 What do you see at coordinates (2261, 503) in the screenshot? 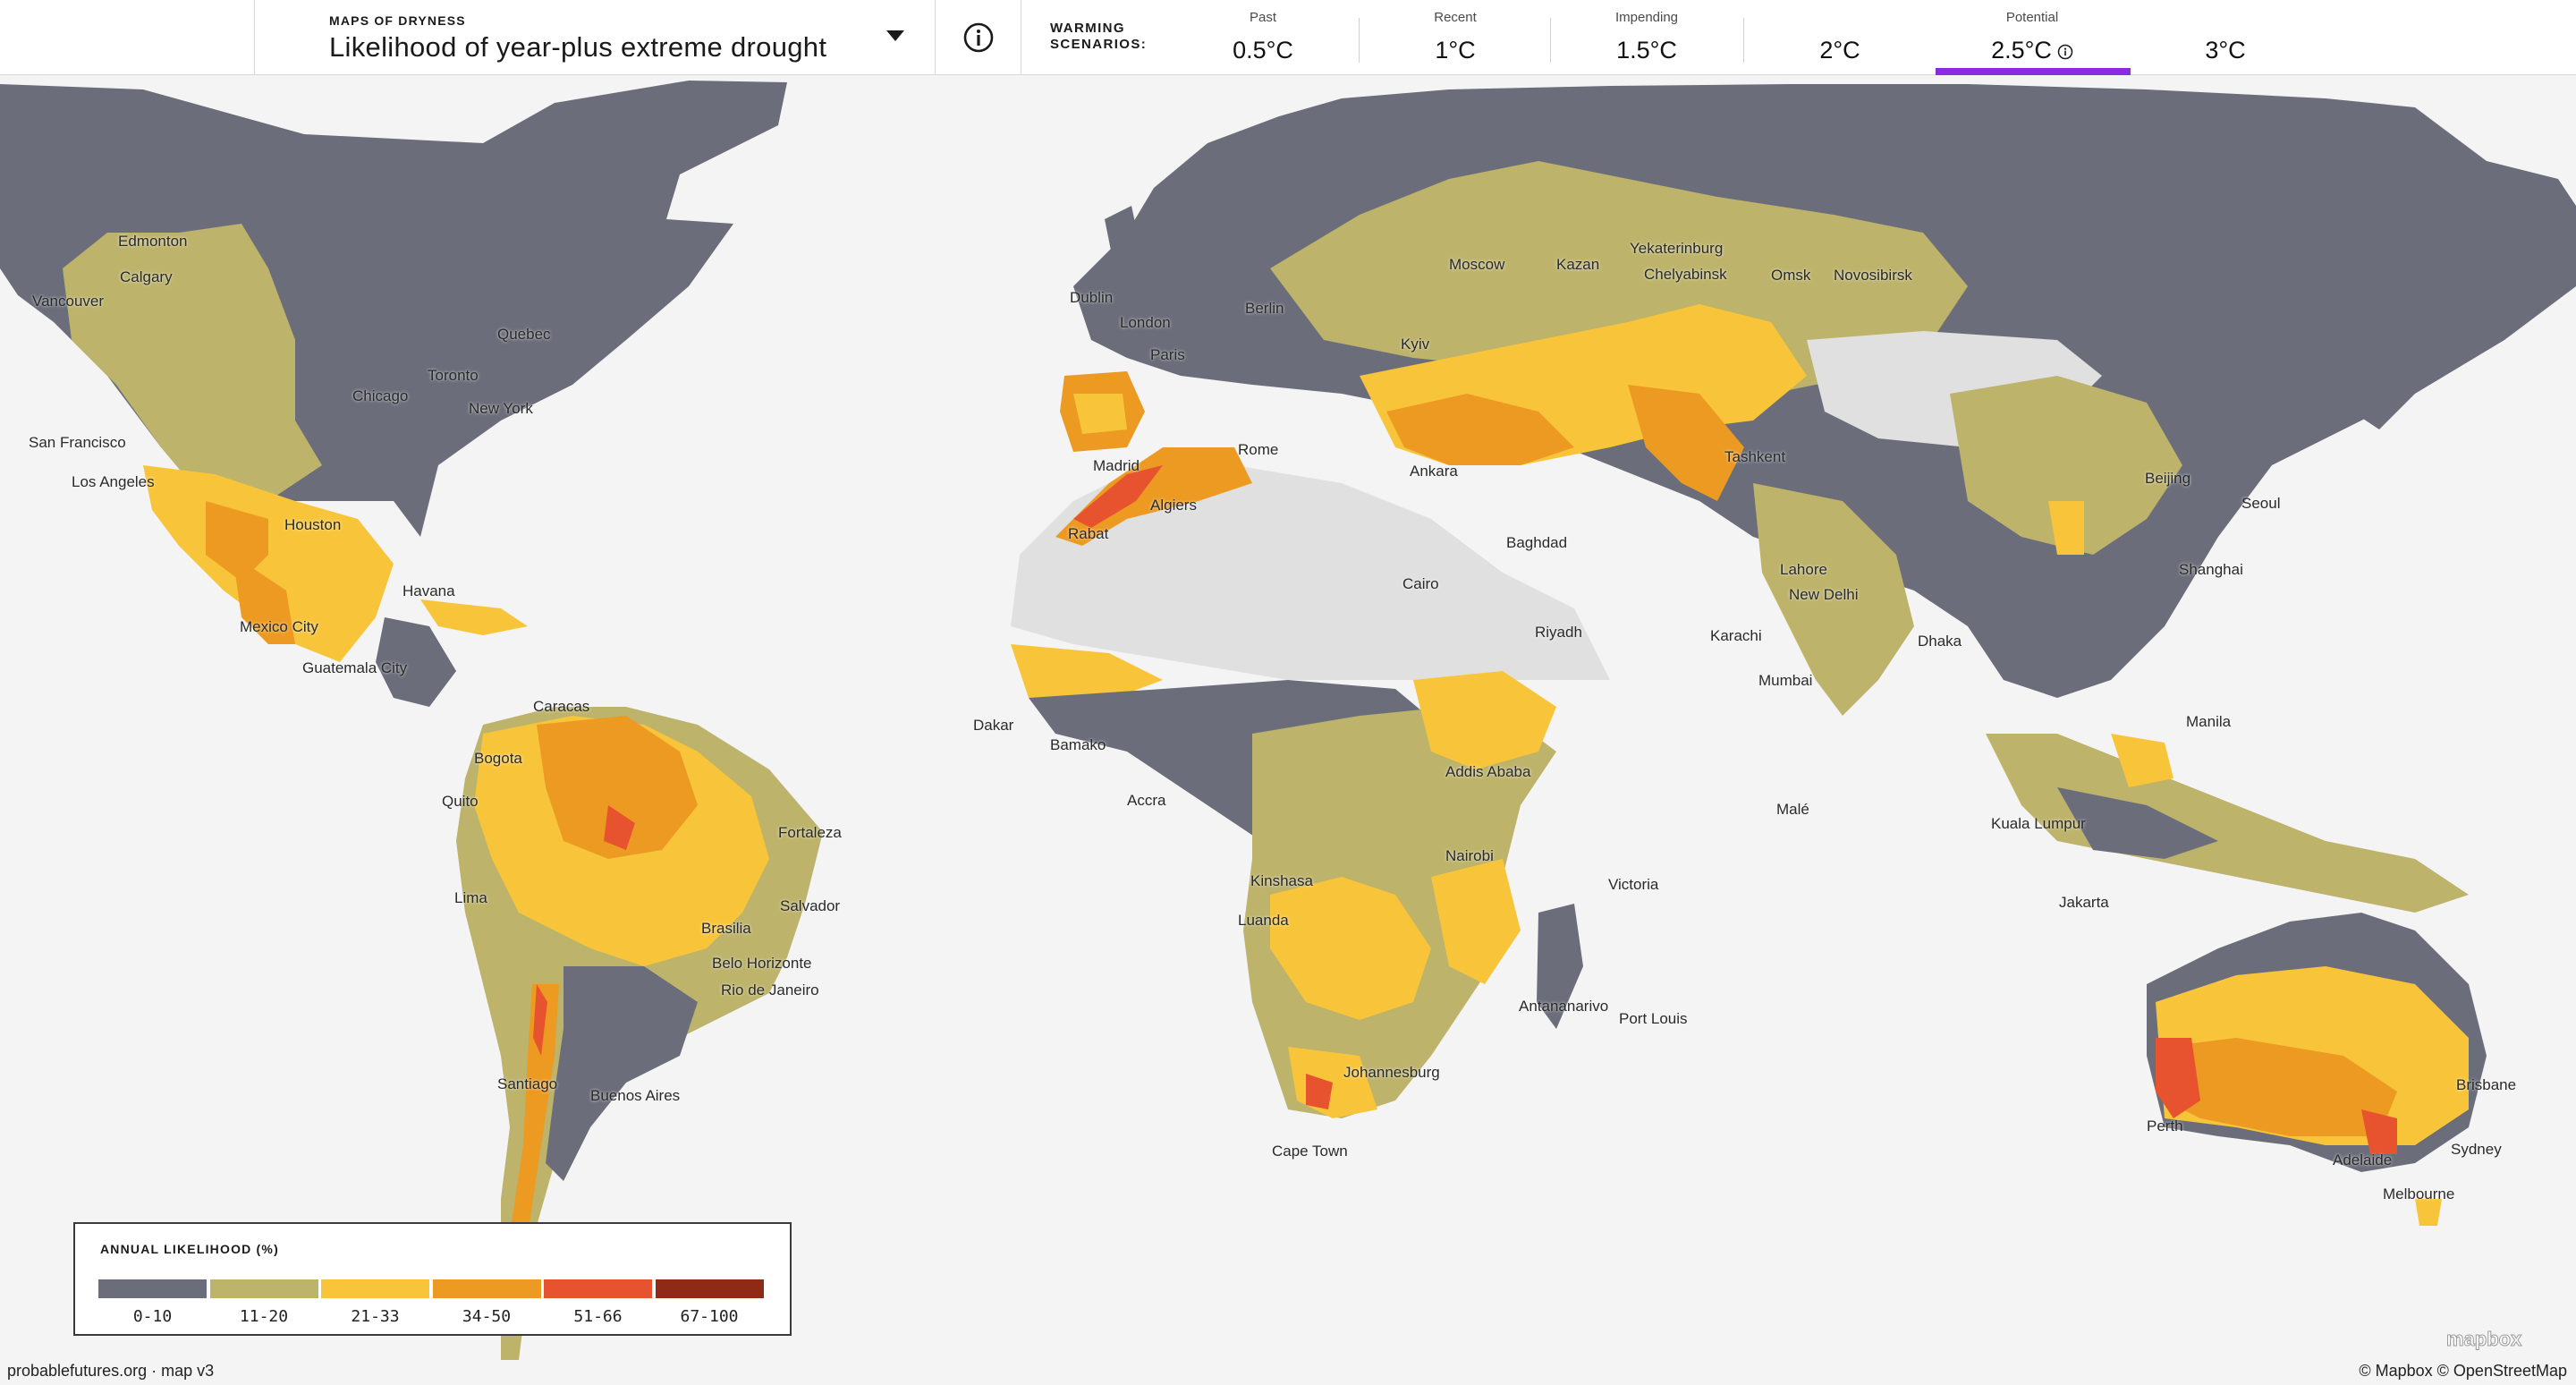
I see `city-label: Seoul` at bounding box center [2261, 503].